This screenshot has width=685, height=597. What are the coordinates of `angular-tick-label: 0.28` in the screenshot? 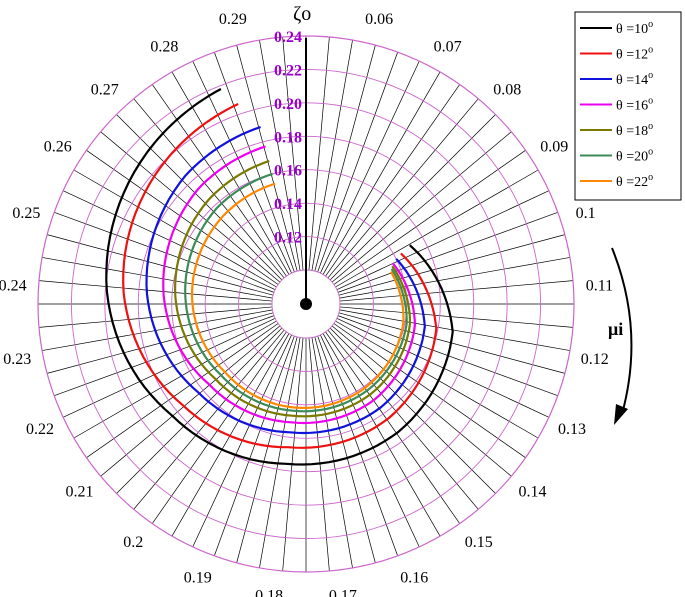 It's located at (164, 46).